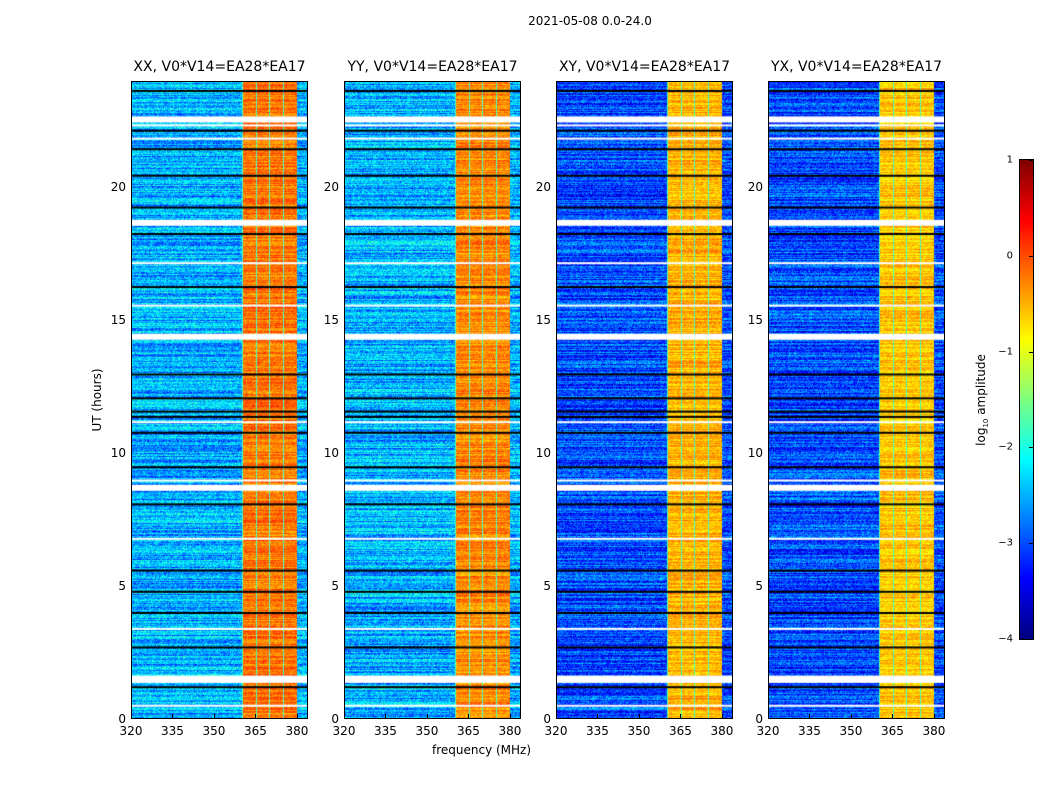 This screenshot has height=800, width=1050. I want to click on colorbar-tick-label: −1, so click(1005, 352).